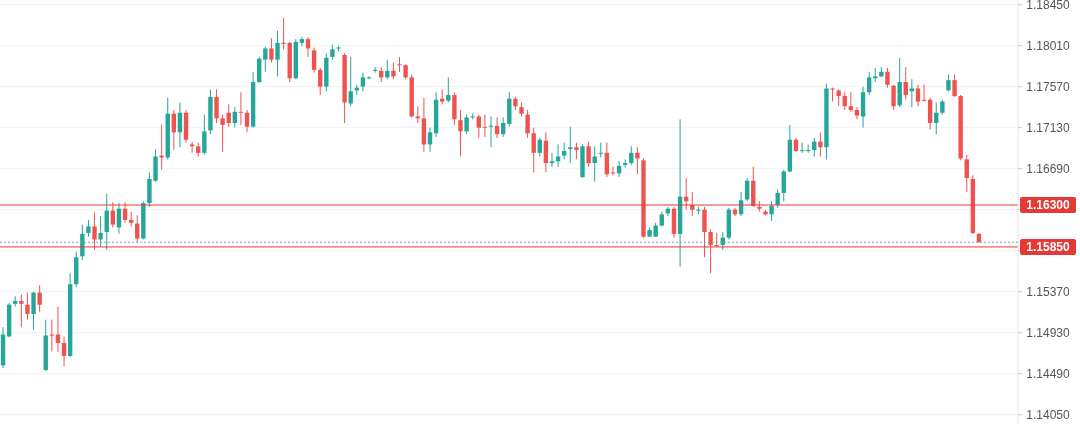 The image size is (1080, 424). Describe the element at coordinates (1048, 291) in the screenshot. I see `y-tick-label: 1.15370` at that location.